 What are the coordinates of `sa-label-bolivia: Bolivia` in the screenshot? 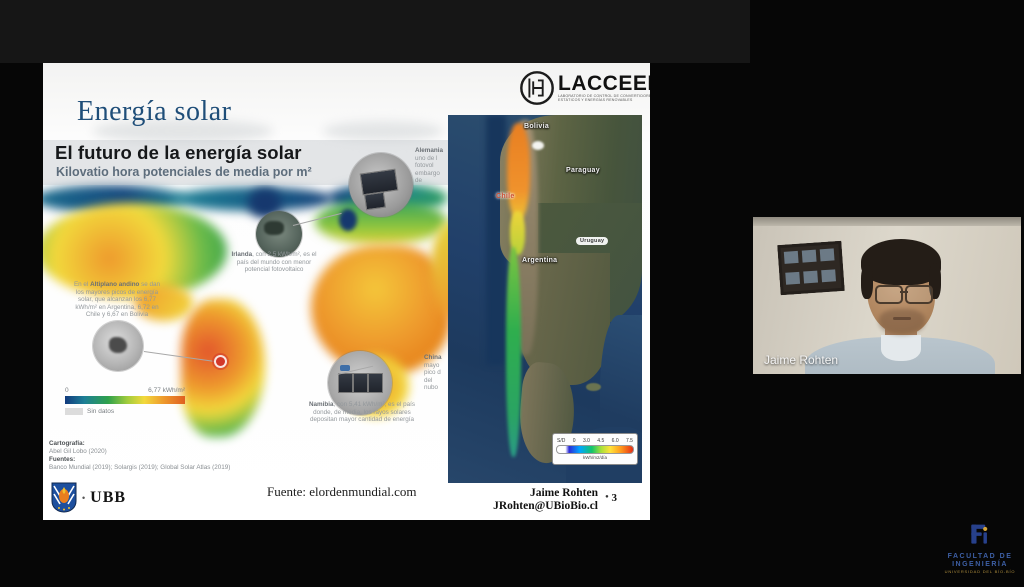 It's located at (537, 126).